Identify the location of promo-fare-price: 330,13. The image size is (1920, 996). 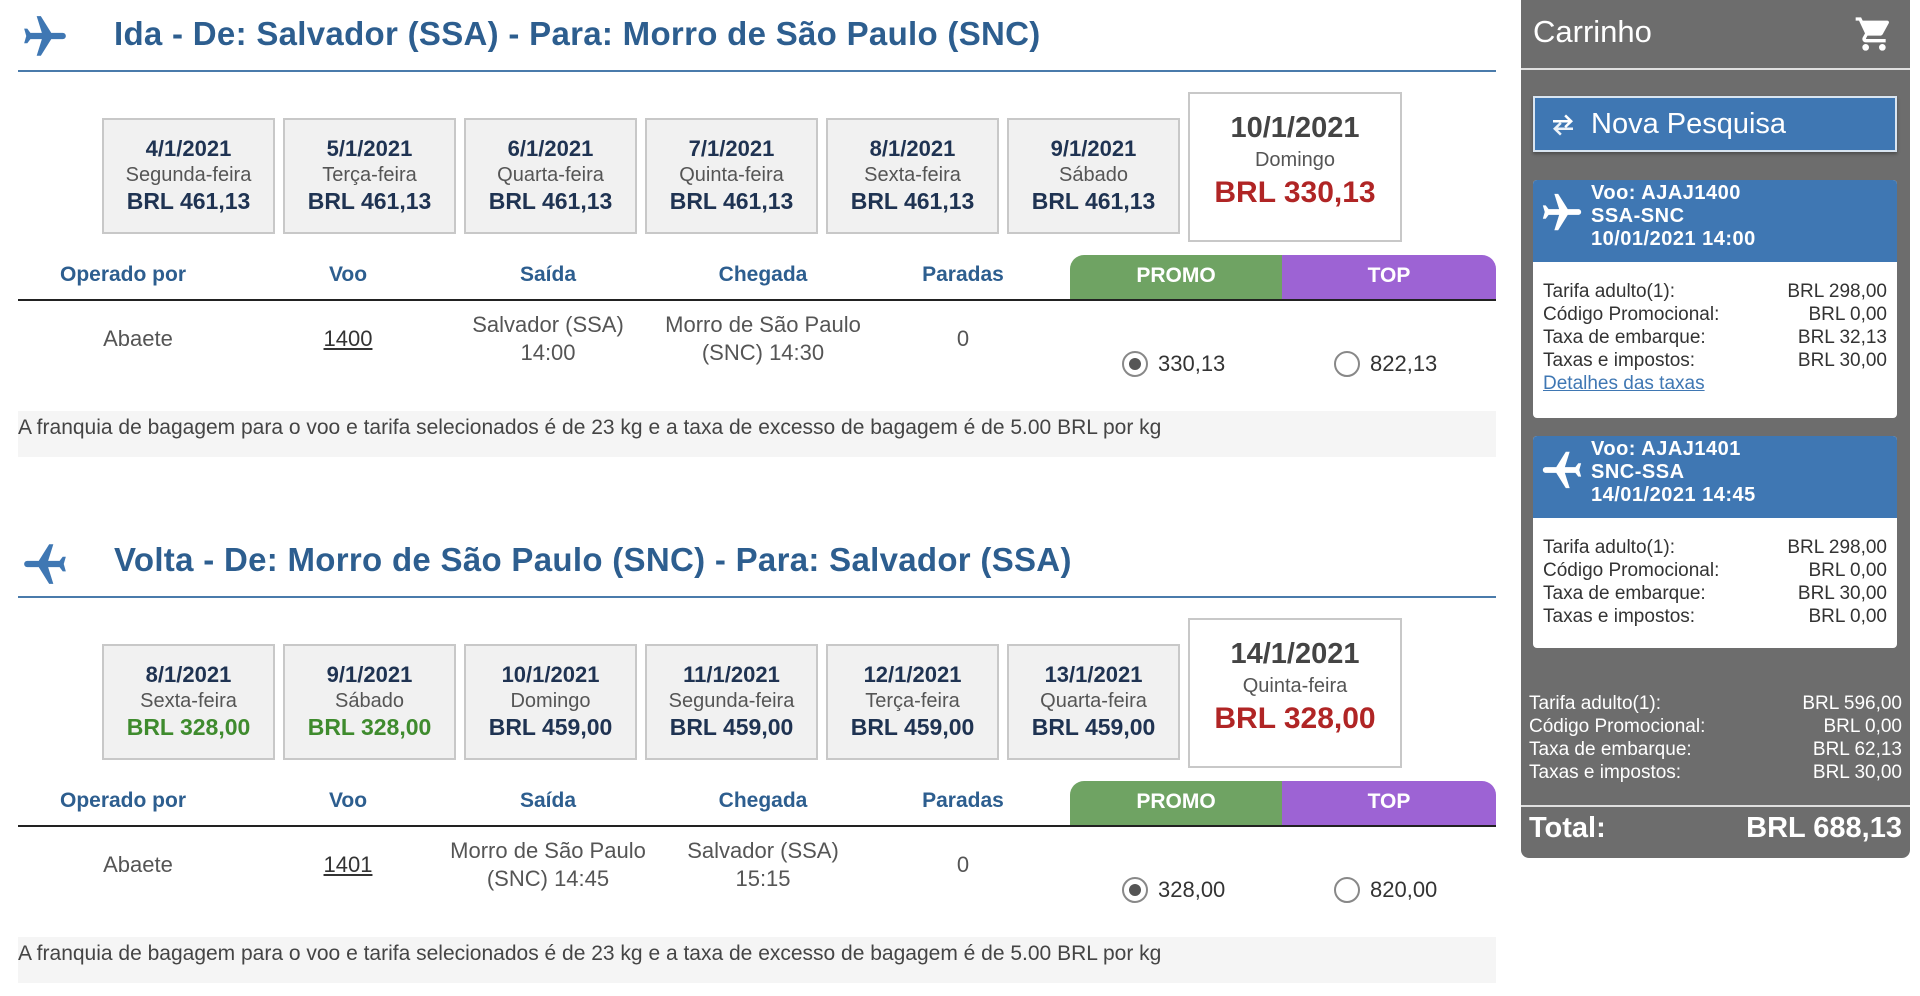
(1192, 363).